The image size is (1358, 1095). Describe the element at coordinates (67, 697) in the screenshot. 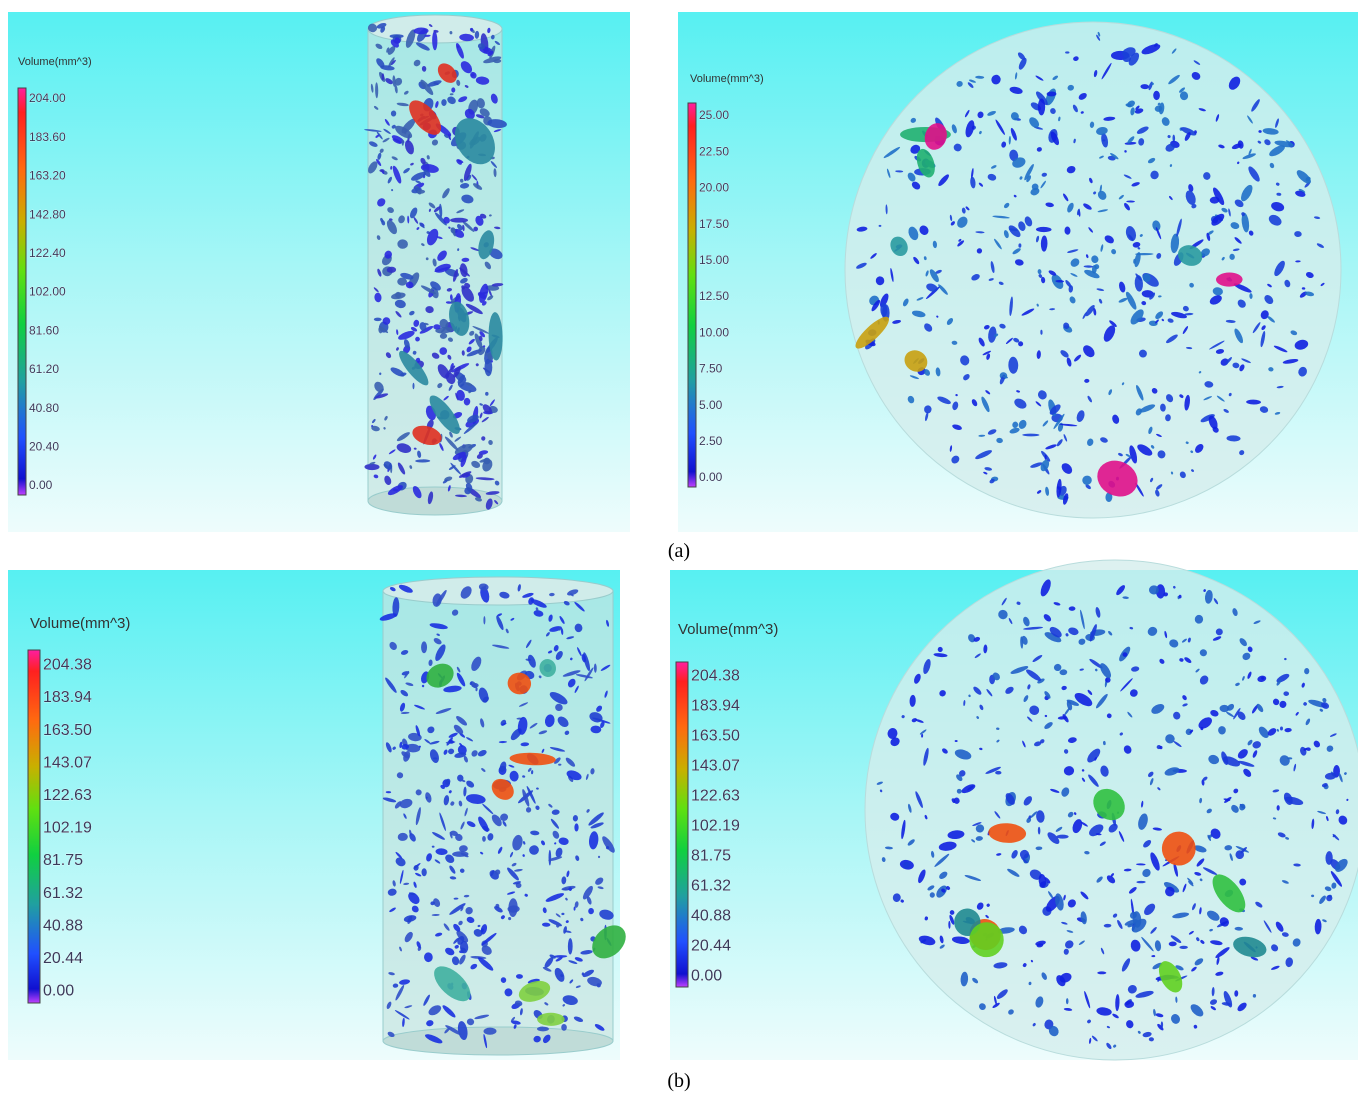

I see `colorbar-tick-label: 183.94` at that location.